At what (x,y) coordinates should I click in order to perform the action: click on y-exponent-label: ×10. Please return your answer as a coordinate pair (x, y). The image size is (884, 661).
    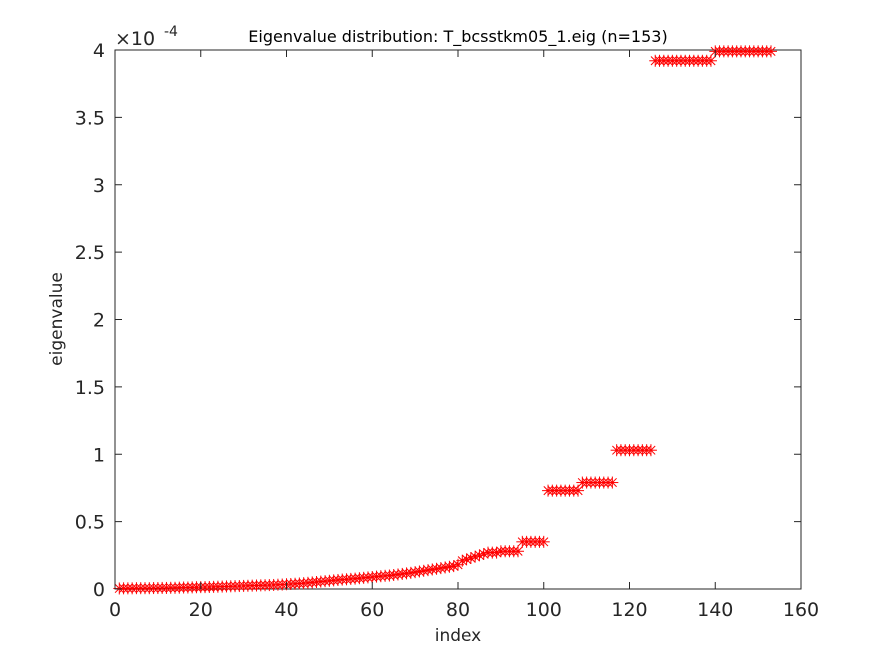
    Looking at the image, I should click on (135, 39).